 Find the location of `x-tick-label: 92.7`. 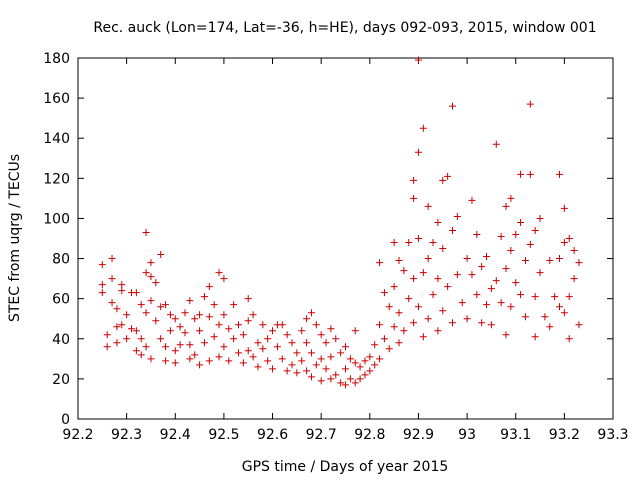

x-tick-label: 92.7 is located at coordinates (321, 435).